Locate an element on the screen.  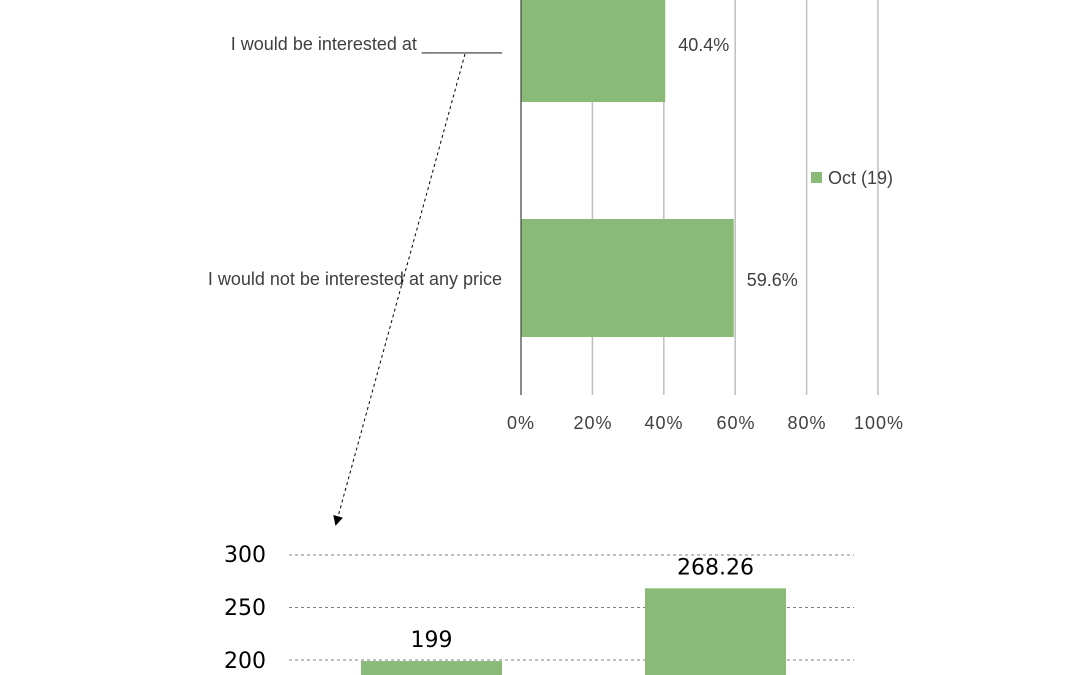
bottom-value-label-1: 199 is located at coordinates (432, 640).